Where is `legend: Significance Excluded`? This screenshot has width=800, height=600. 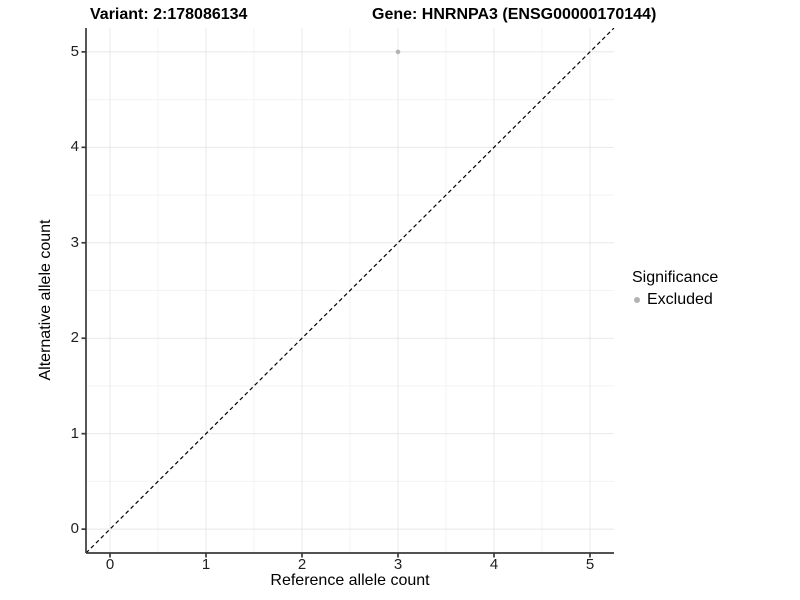
legend: Significance Excluded is located at coordinates (674, 289).